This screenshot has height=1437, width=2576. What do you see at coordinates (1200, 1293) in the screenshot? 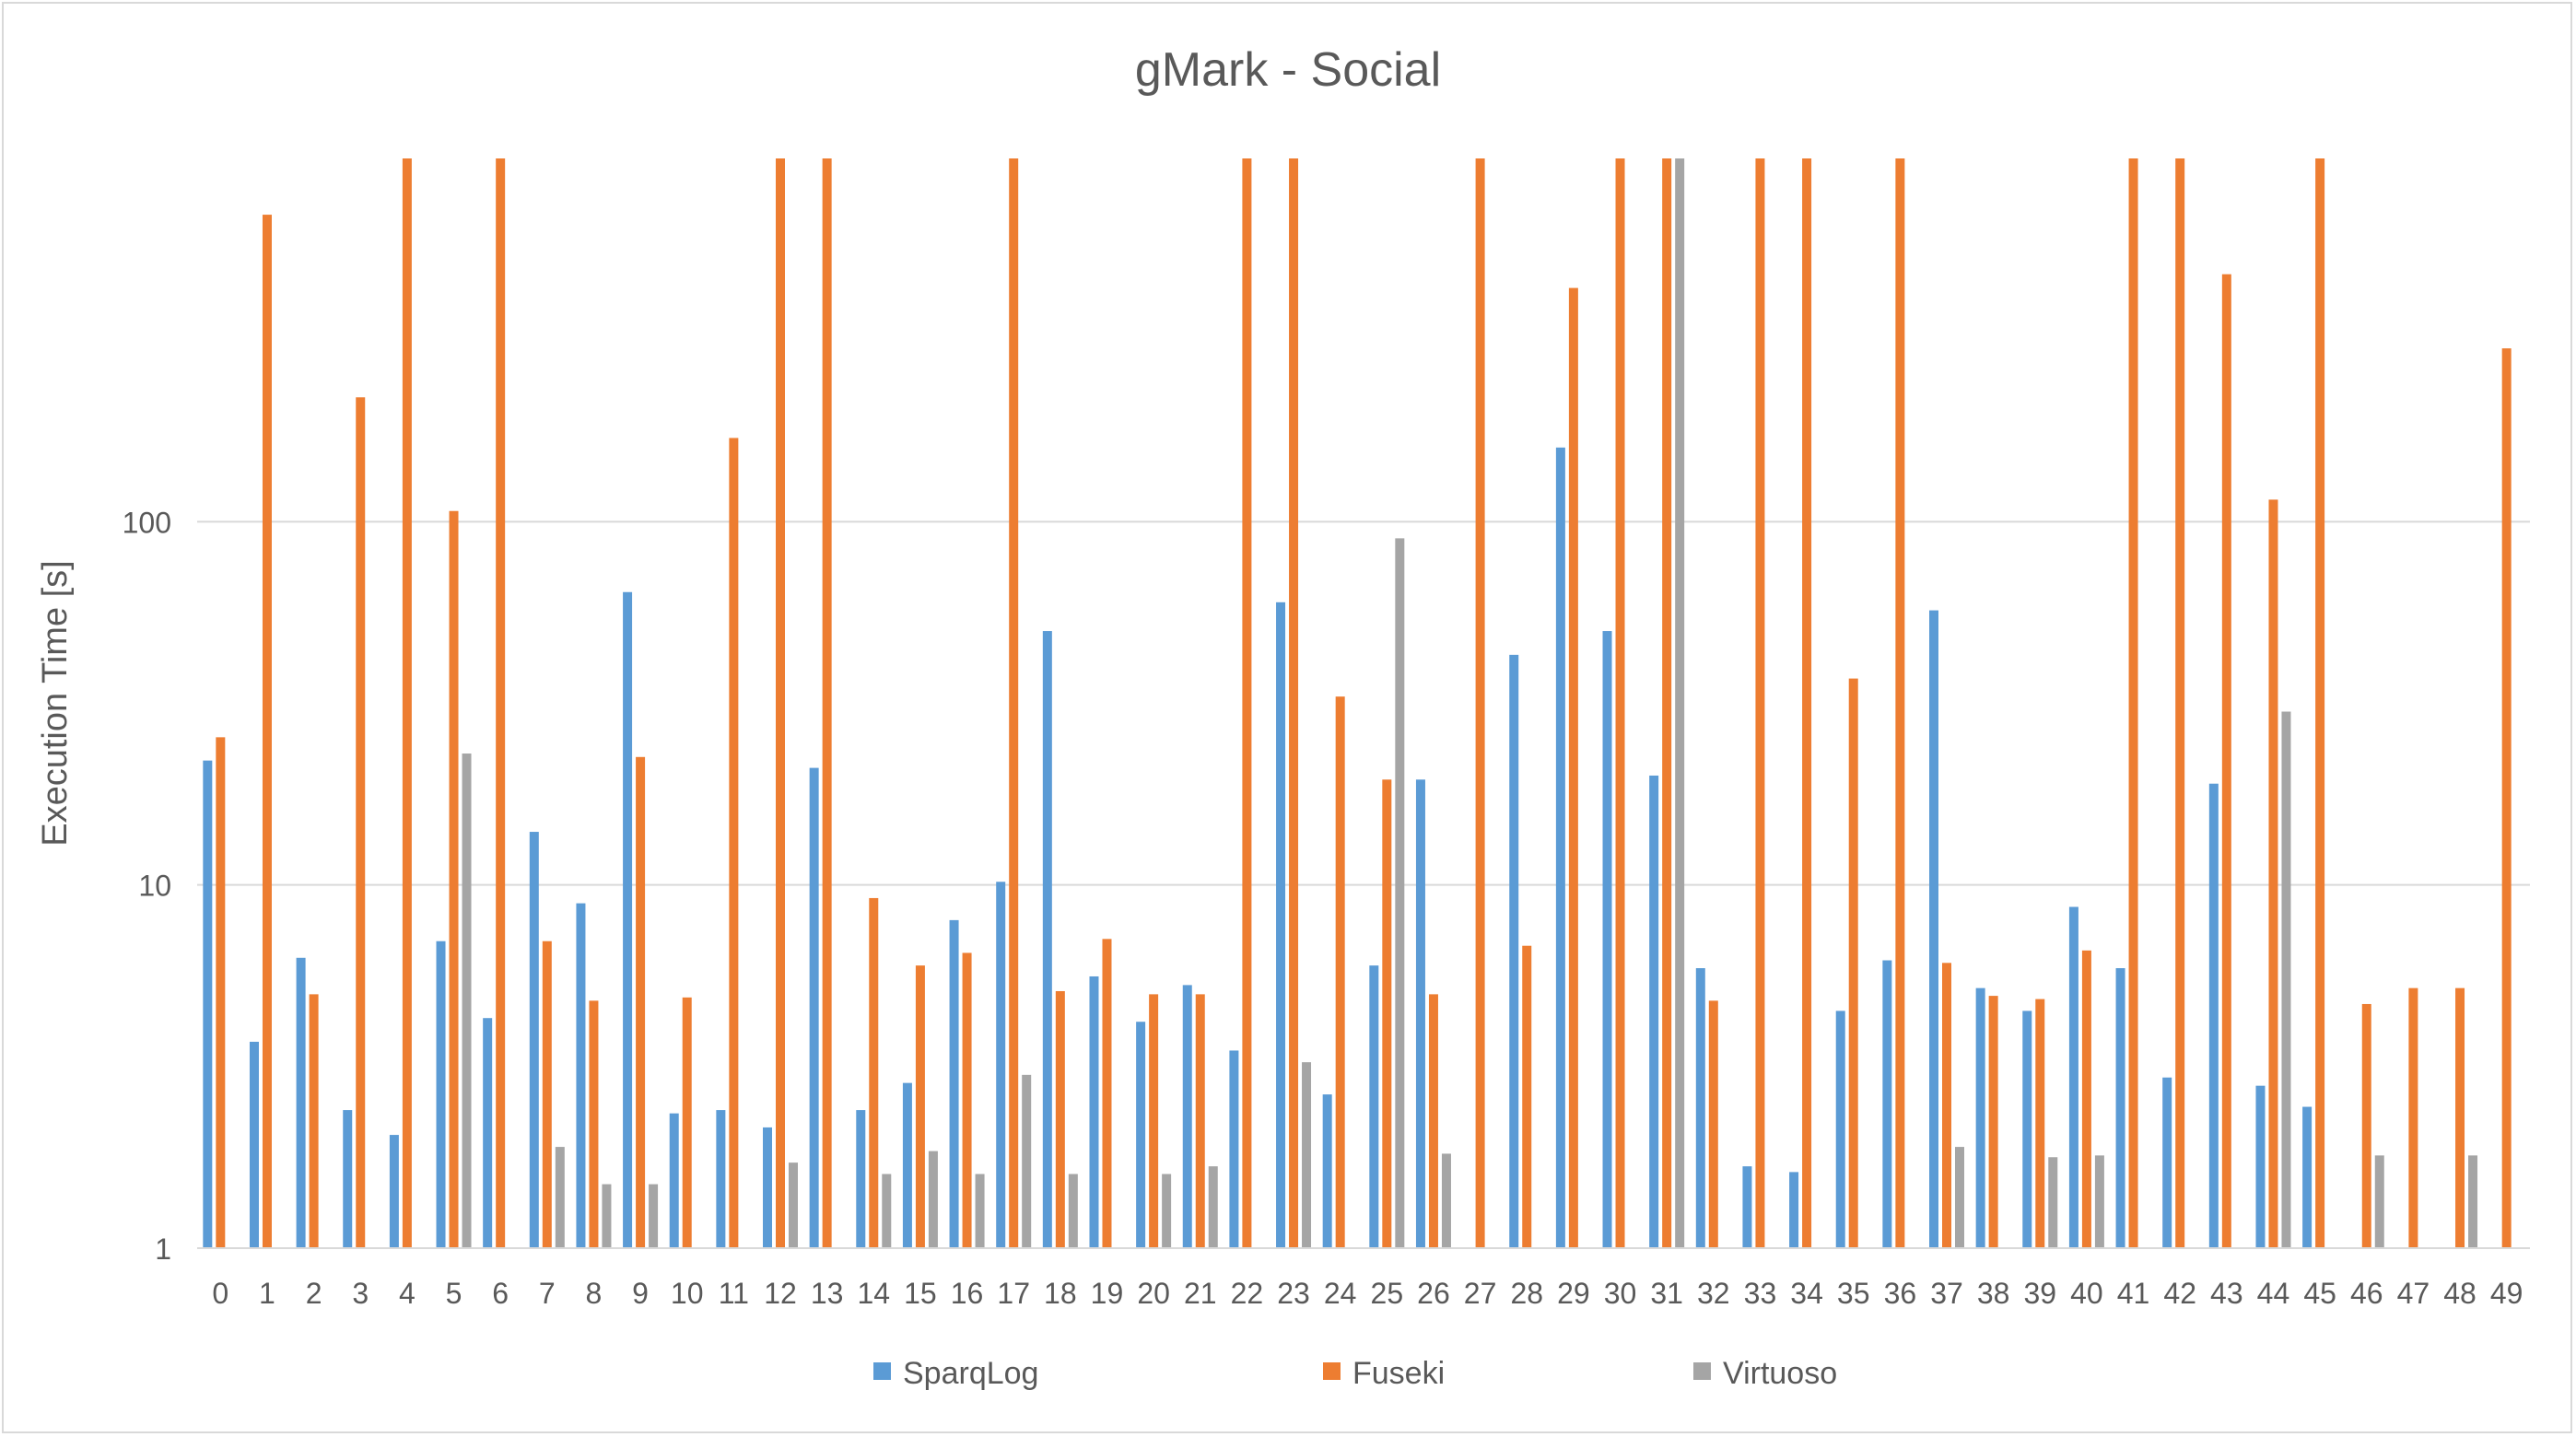
I see `x-tick-label: 21` at bounding box center [1200, 1293].